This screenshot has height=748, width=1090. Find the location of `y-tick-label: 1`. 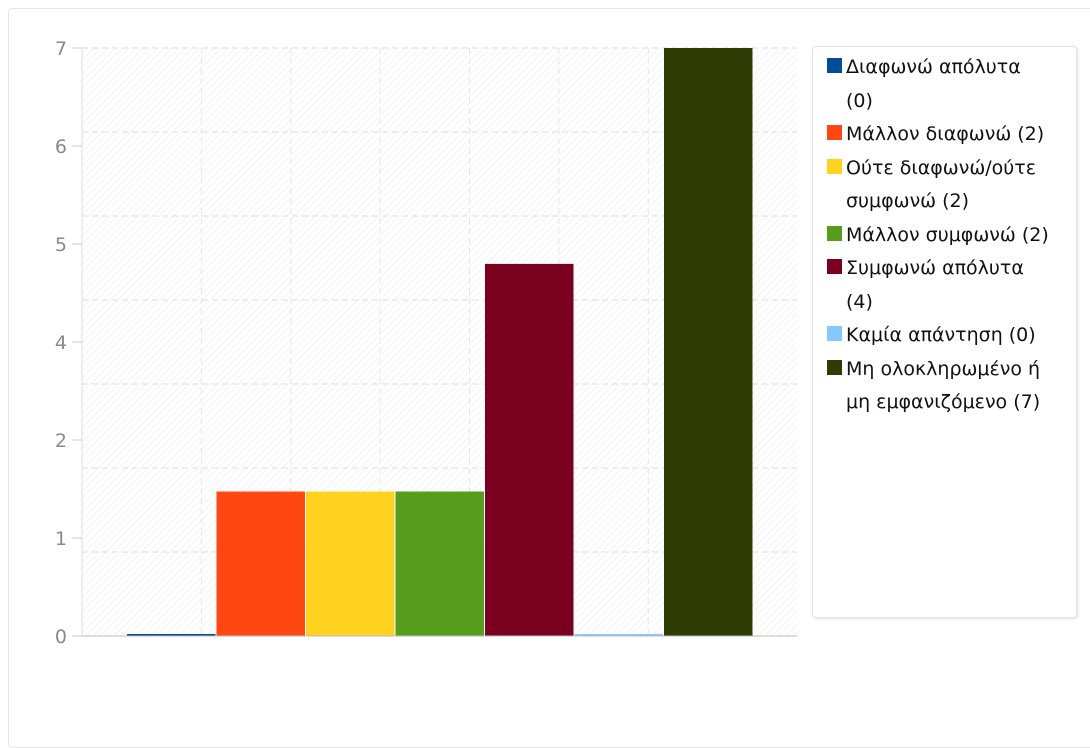

y-tick-label: 1 is located at coordinates (61, 539).